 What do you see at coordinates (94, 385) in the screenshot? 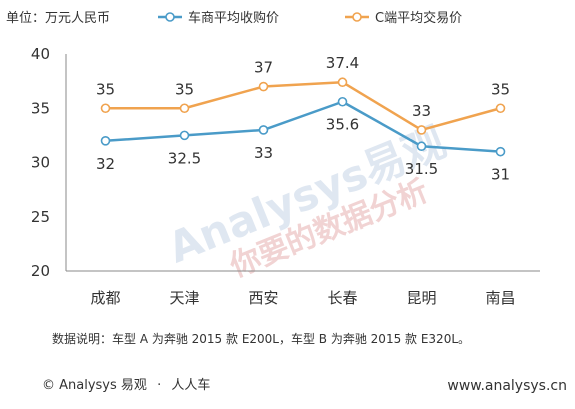
I see `copyright-text: © Analysys 易观` at bounding box center [94, 385].